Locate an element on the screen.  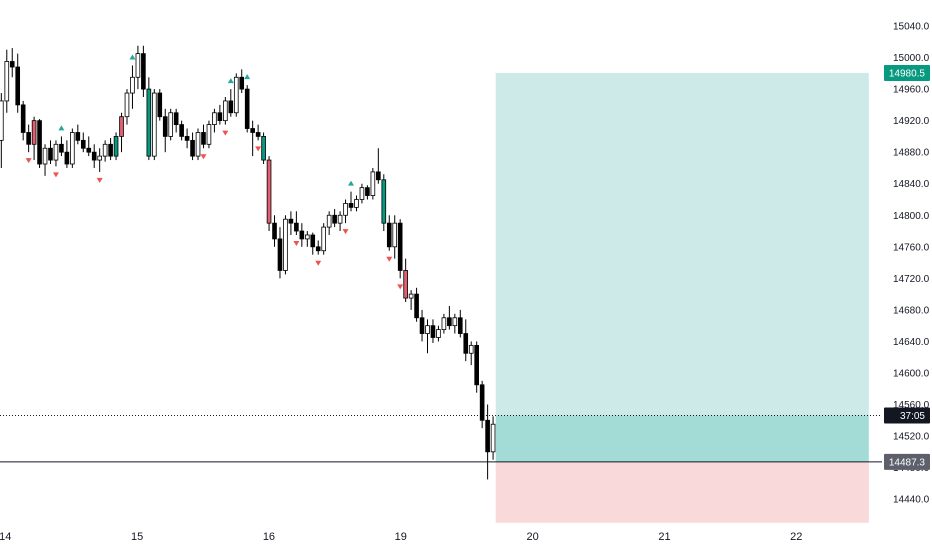
y-tick-label: 14920.0 is located at coordinates (911, 121).